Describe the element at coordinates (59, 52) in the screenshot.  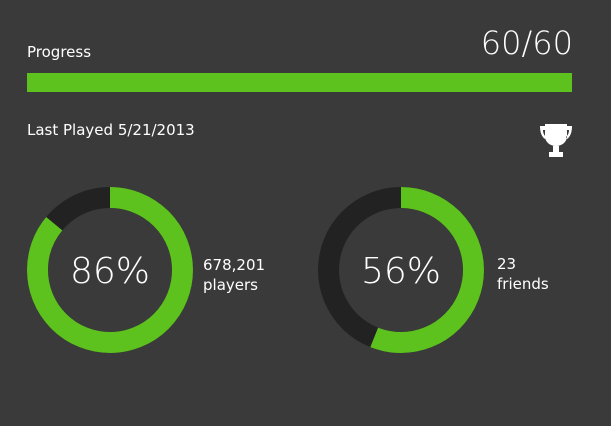
I see `progress-label: Progress` at that location.